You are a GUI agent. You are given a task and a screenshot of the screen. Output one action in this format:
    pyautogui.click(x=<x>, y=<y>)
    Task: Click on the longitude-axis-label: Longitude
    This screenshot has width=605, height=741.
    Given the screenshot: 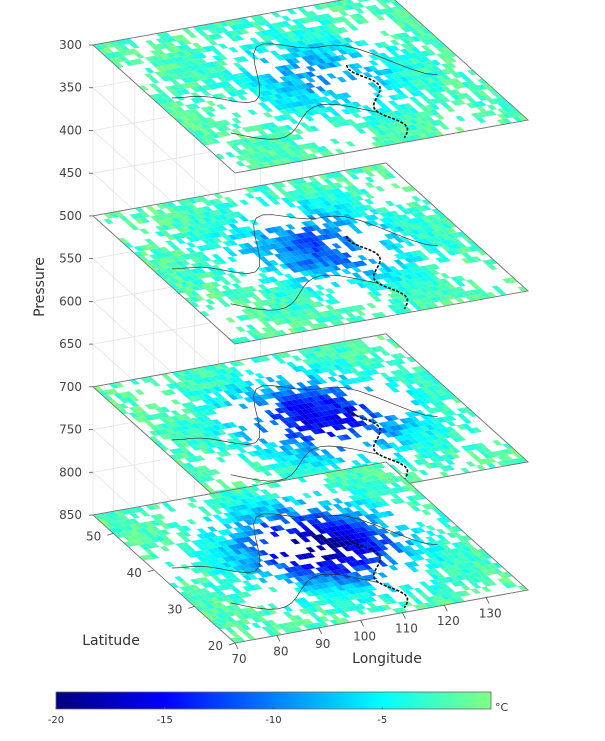 What is the action you would take?
    pyautogui.click(x=387, y=659)
    